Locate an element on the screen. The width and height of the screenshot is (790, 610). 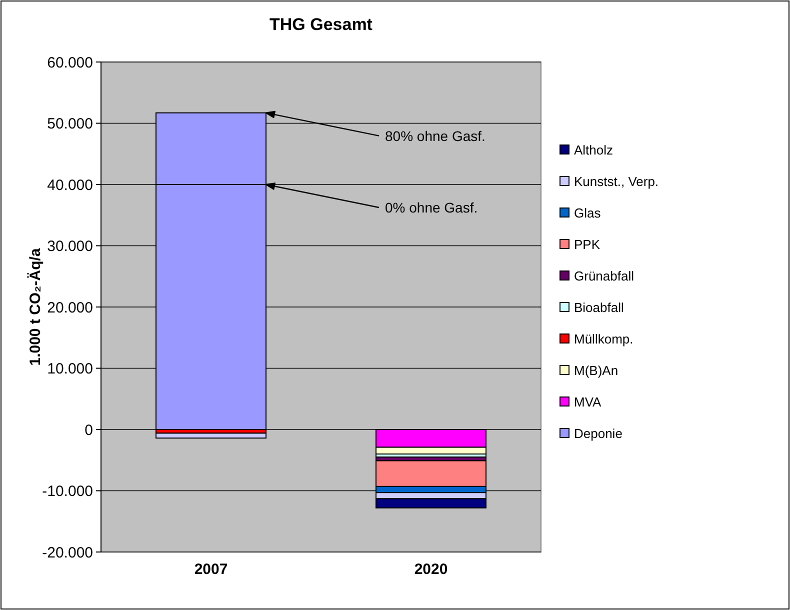
legend-label: Bioabfall is located at coordinates (599, 308).